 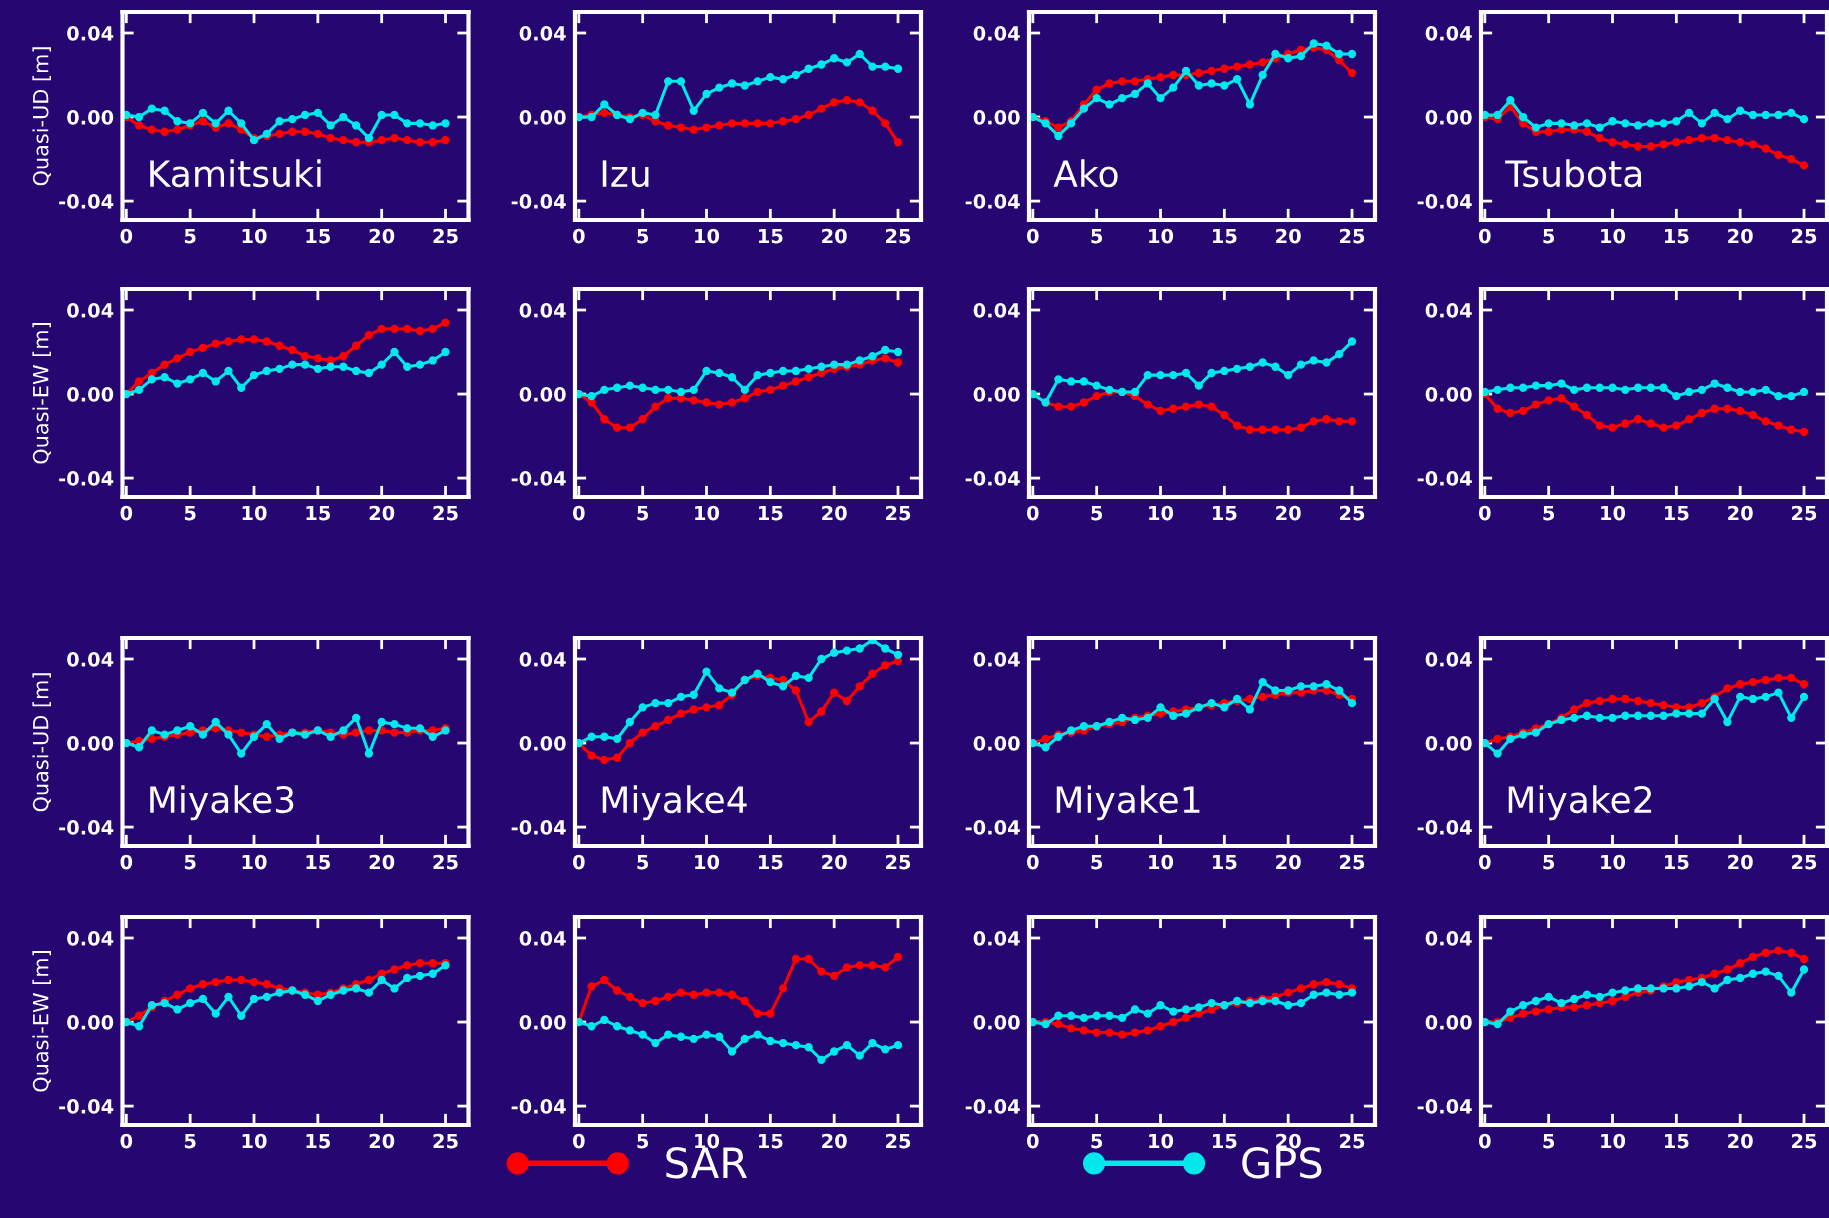 I want to click on annotation: Ako, so click(x=1085, y=173).